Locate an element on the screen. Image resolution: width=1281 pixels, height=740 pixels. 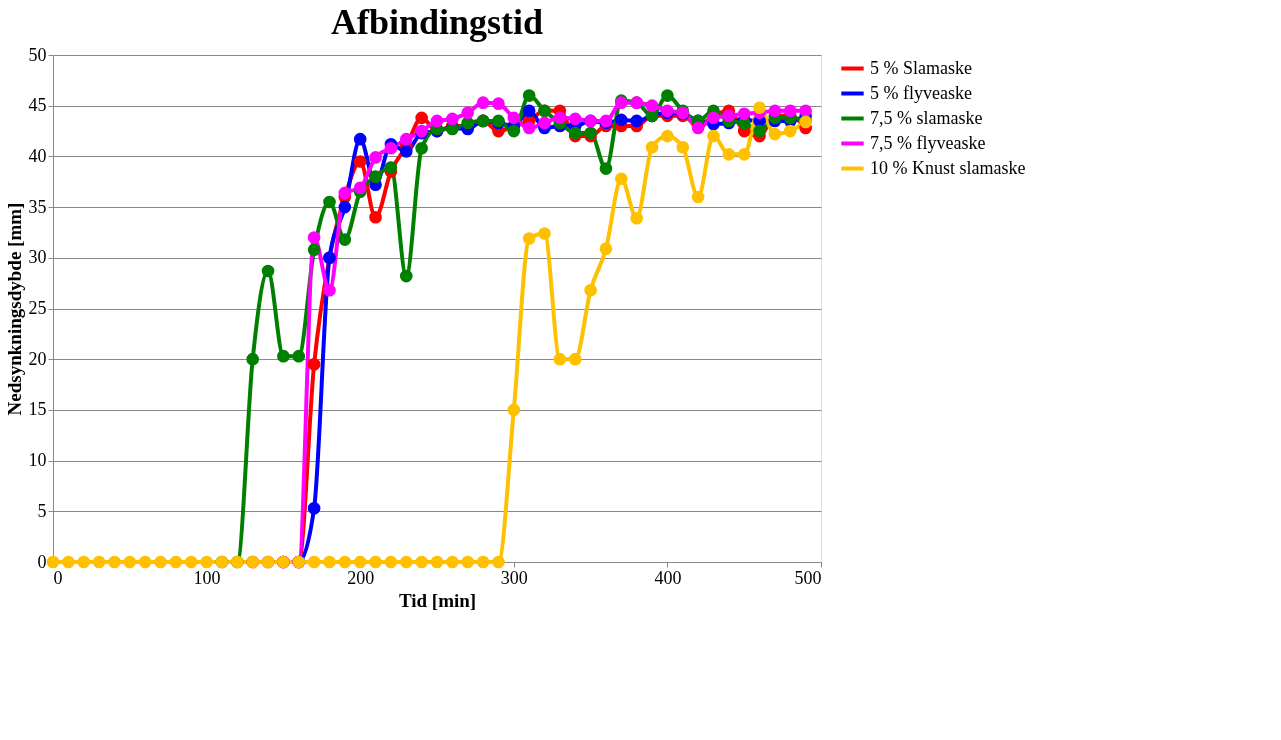
y-tick-label: 25 is located at coordinates (37, 308).